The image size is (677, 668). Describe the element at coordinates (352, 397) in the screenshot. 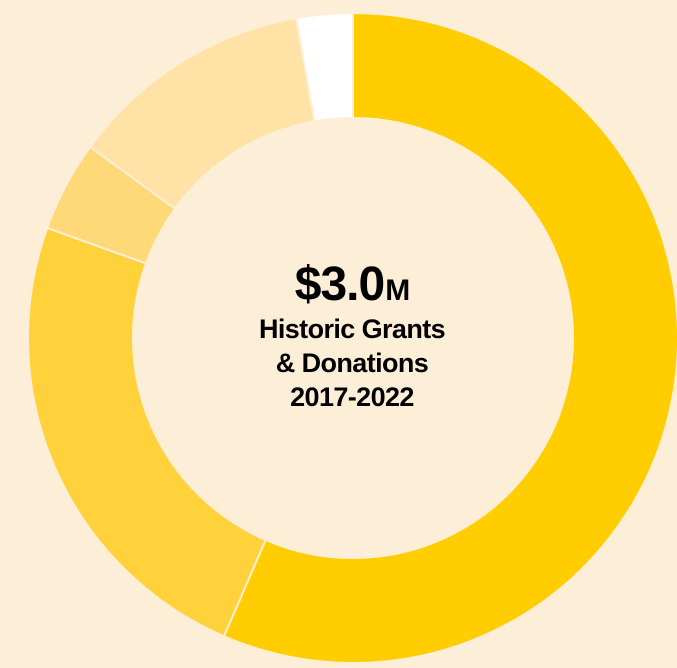

I see `center-text-line-3: 2017-2022` at that location.